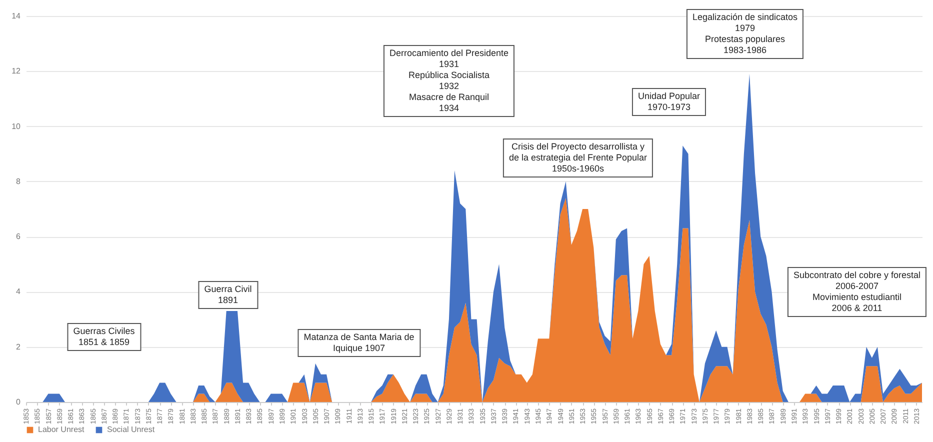 This screenshot has width=933, height=442. Describe the element at coordinates (19, 402) in the screenshot. I see `y-tick-label: 0` at that location.